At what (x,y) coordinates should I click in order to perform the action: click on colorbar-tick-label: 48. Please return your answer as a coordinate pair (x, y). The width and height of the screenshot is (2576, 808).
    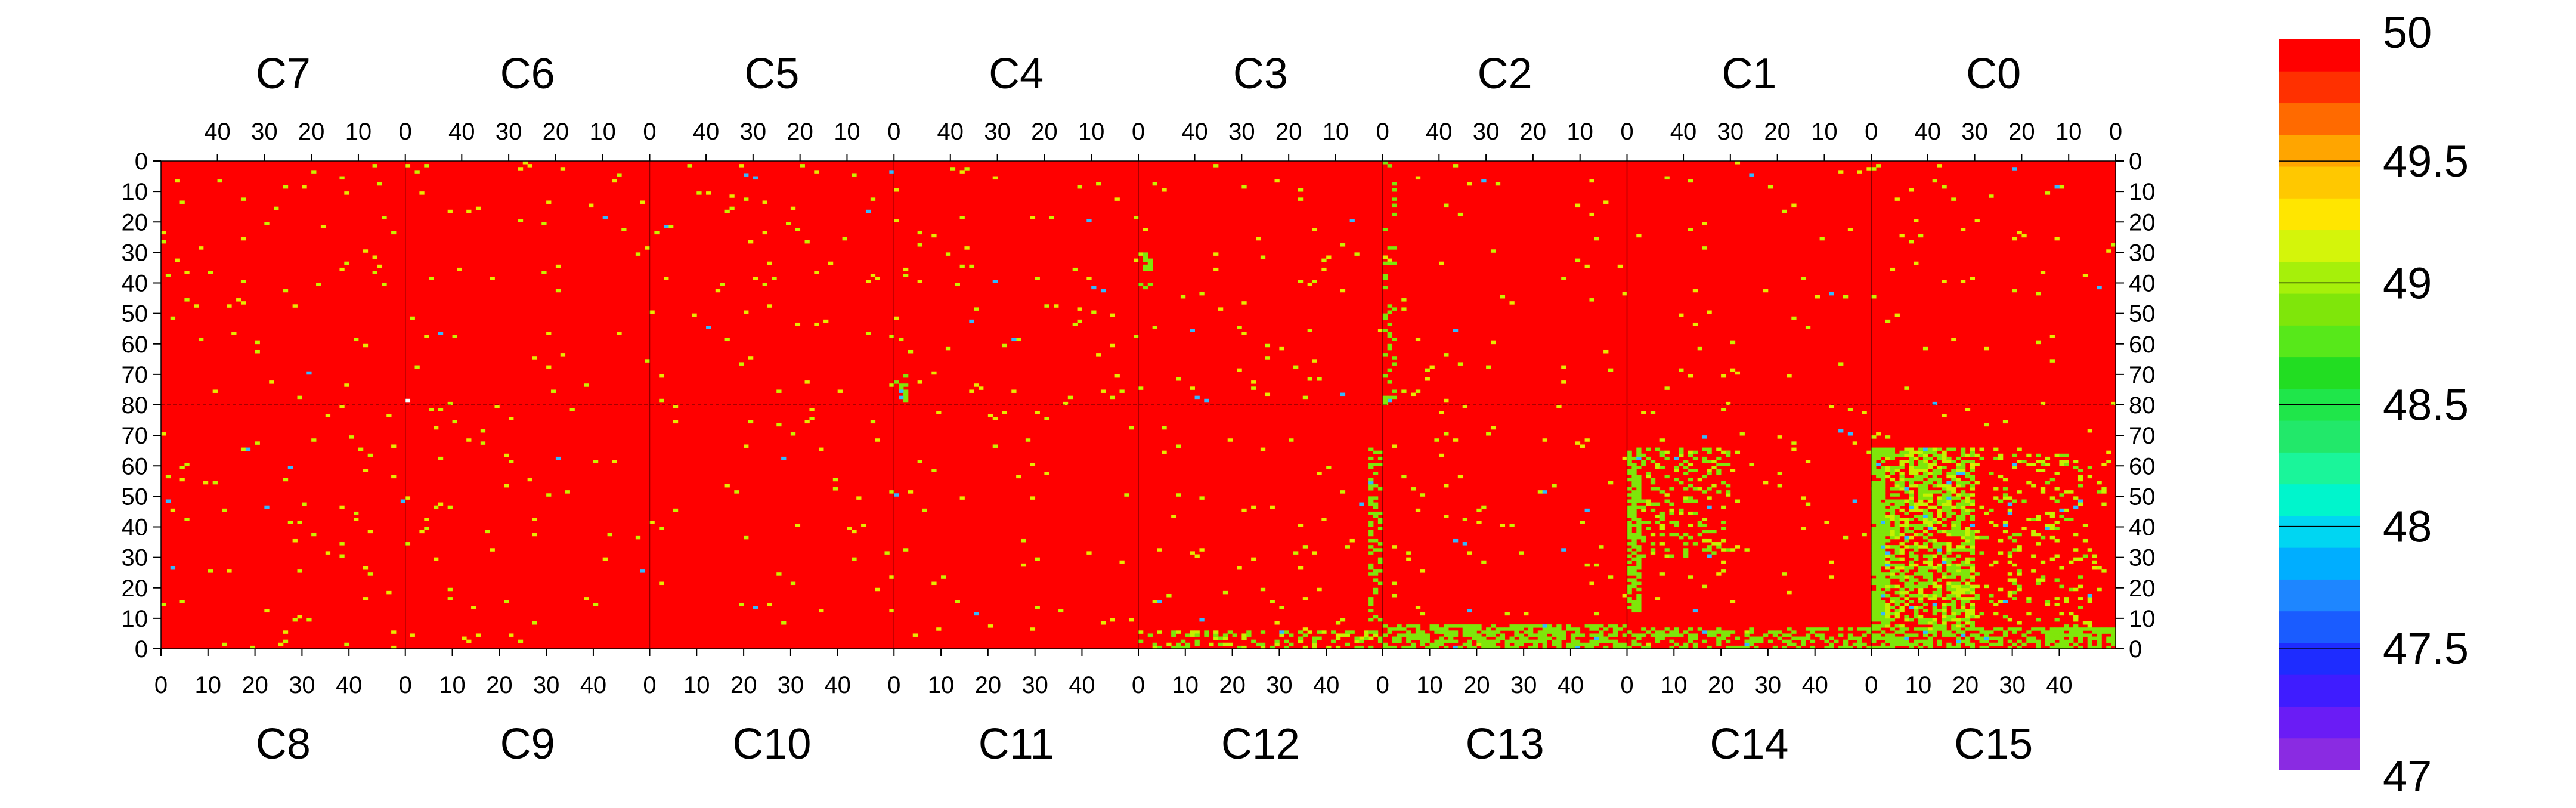
    Looking at the image, I should click on (2407, 527).